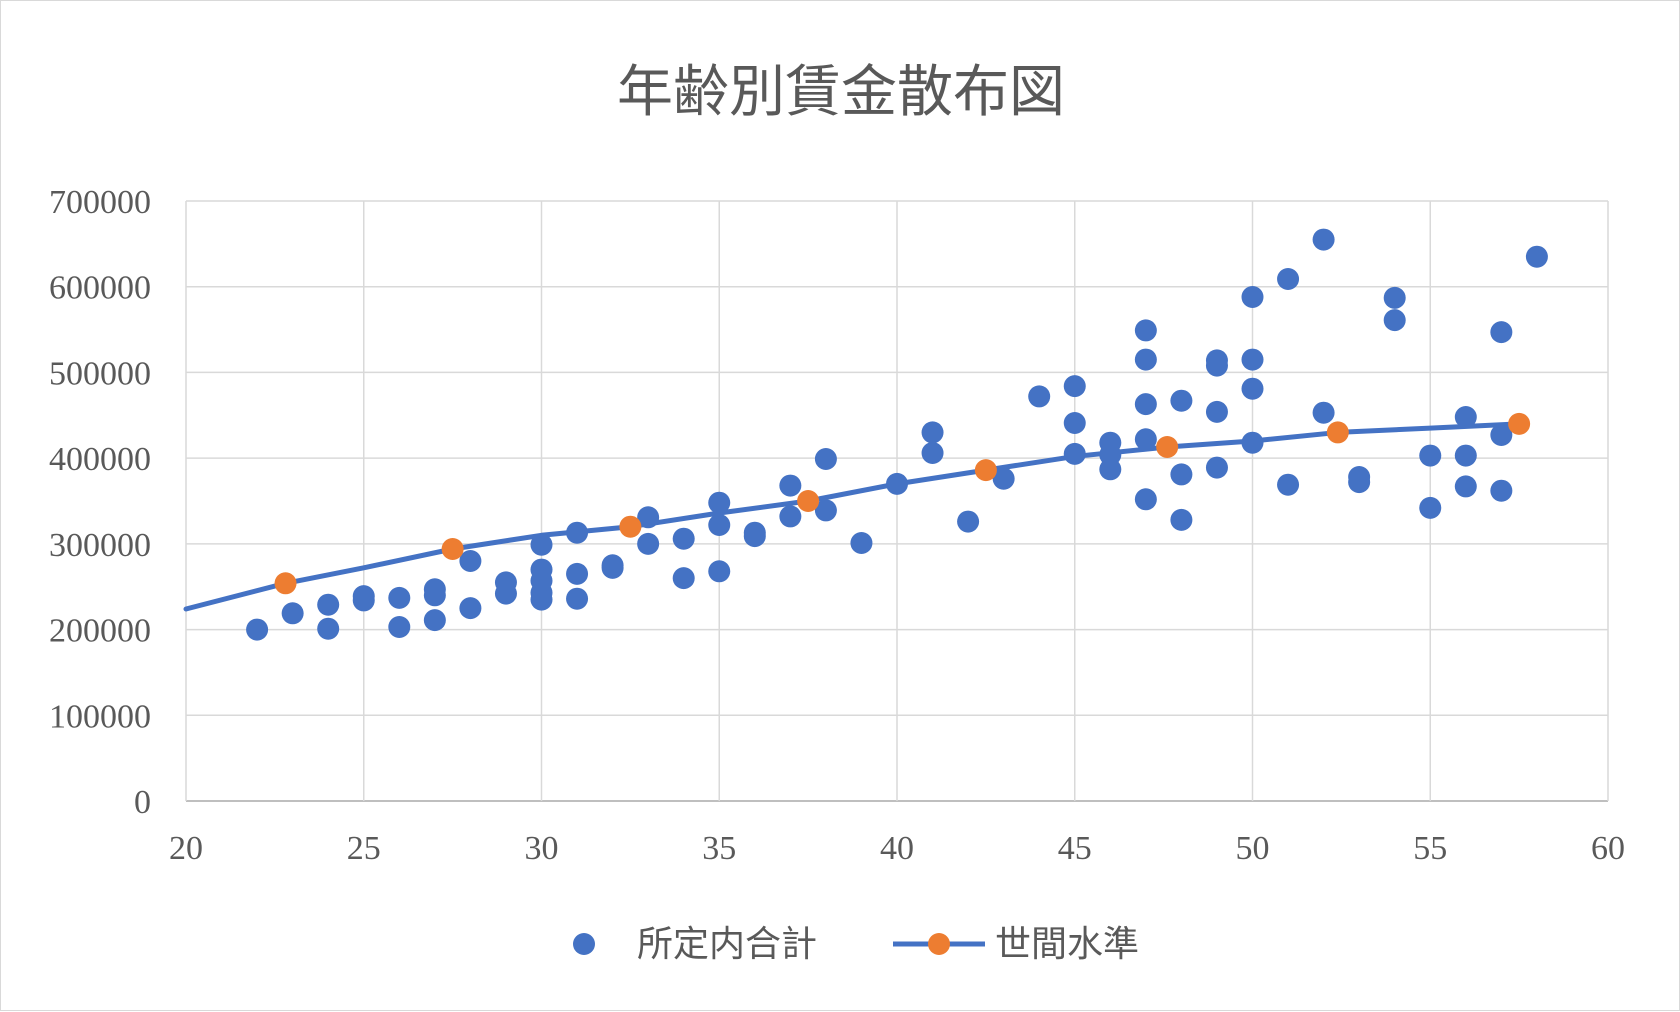 The image size is (1680, 1012). What do you see at coordinates (856, 944) in the screenshot?
I see `legend: 所定内合計 世間水準` at bounding box center [856, 944].